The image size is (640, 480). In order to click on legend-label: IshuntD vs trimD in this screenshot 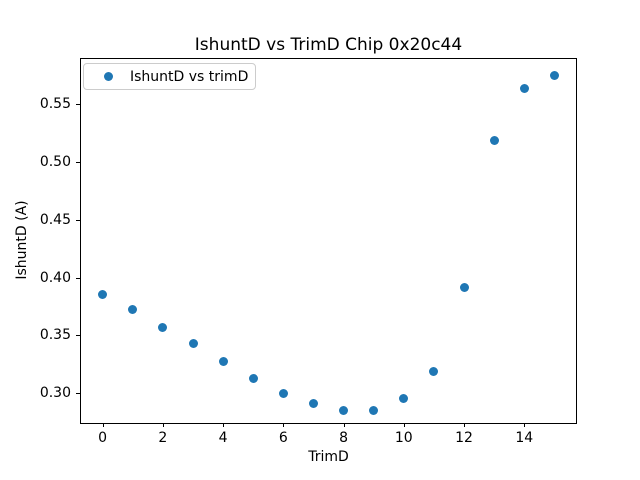, I will do `click(189, 76)`.